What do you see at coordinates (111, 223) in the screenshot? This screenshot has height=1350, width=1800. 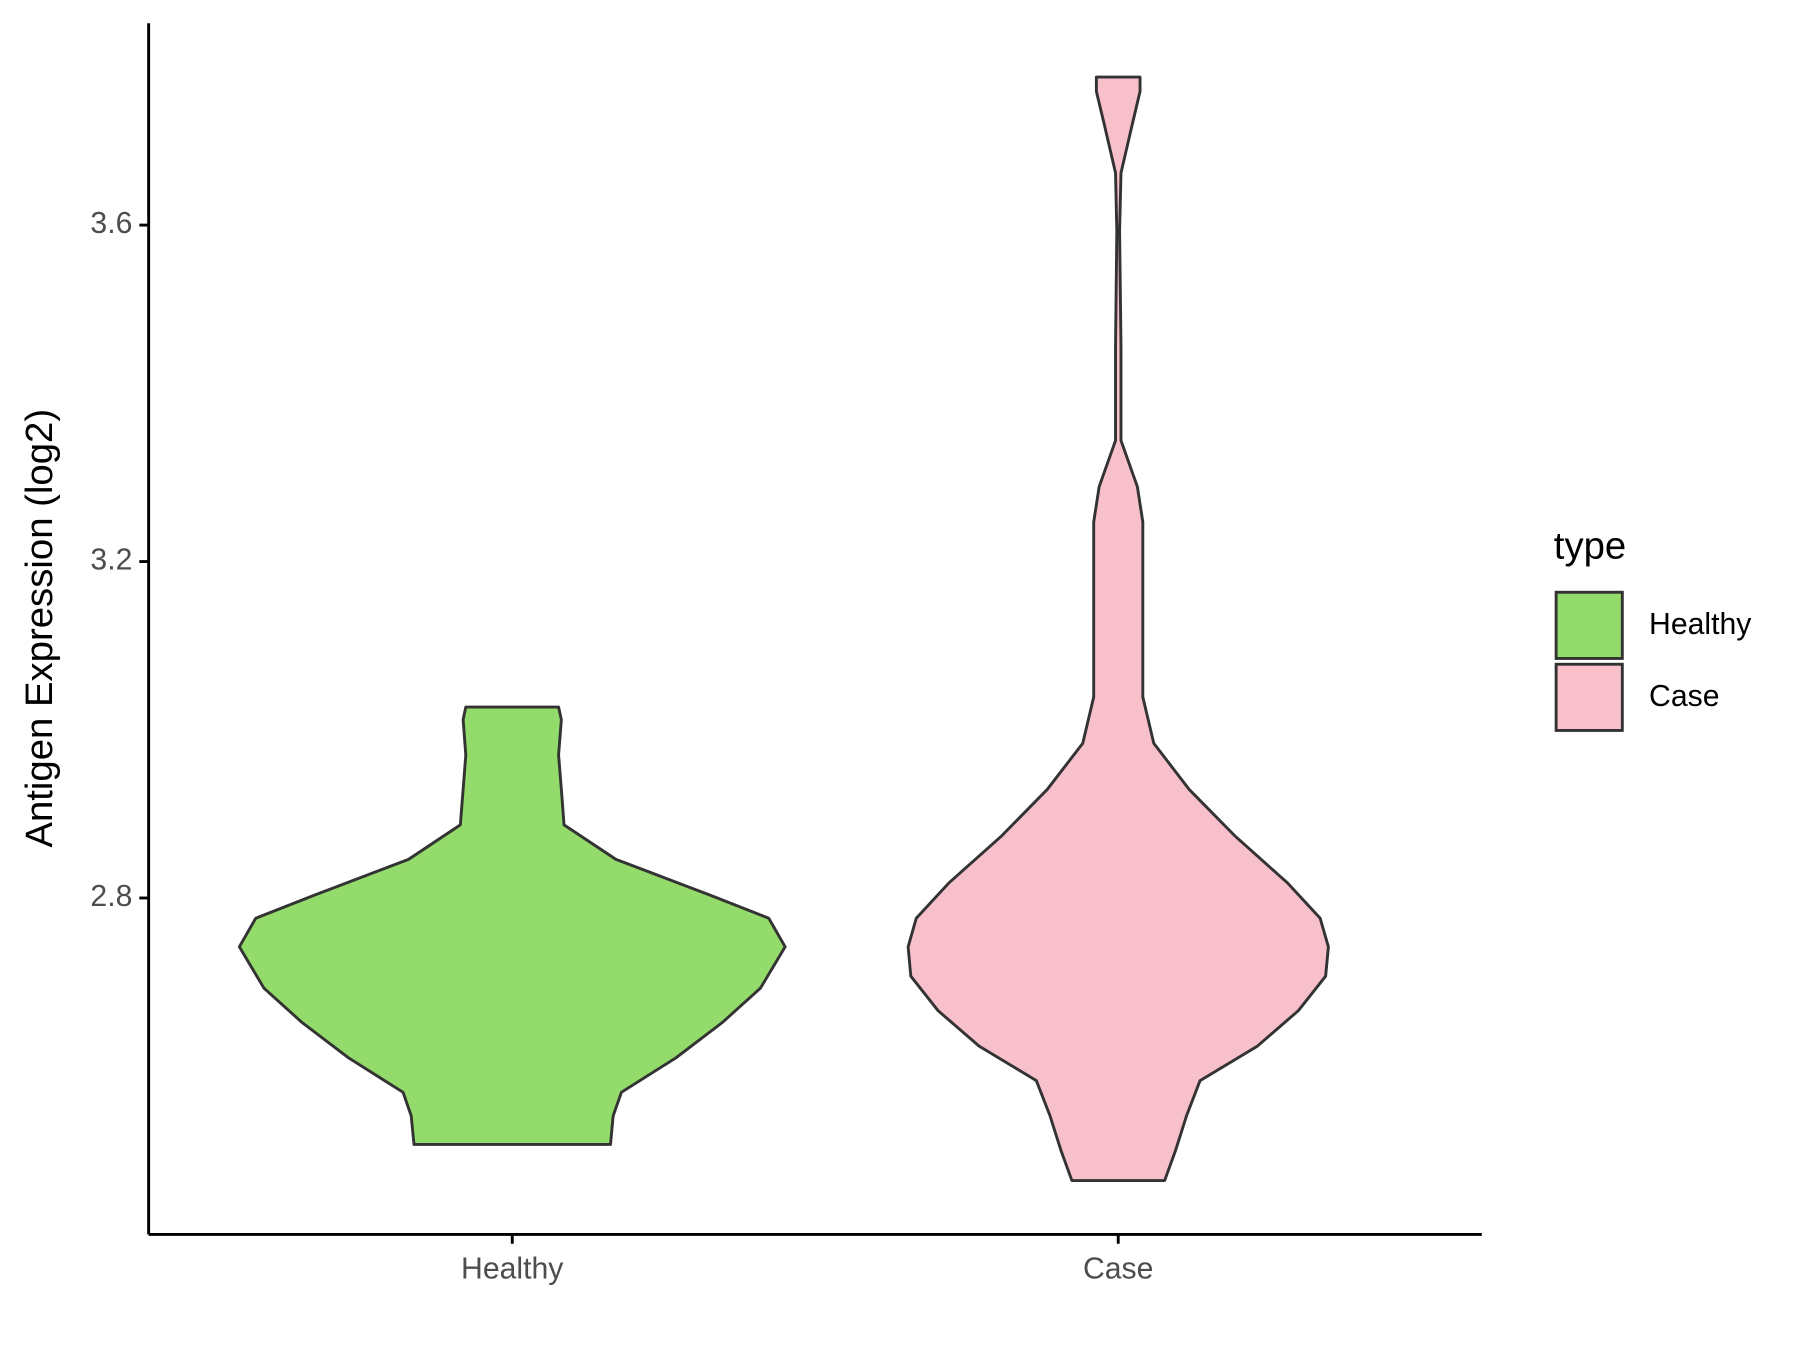 I see `y-tick-label: 3.6` at bounding box center [111, 223].